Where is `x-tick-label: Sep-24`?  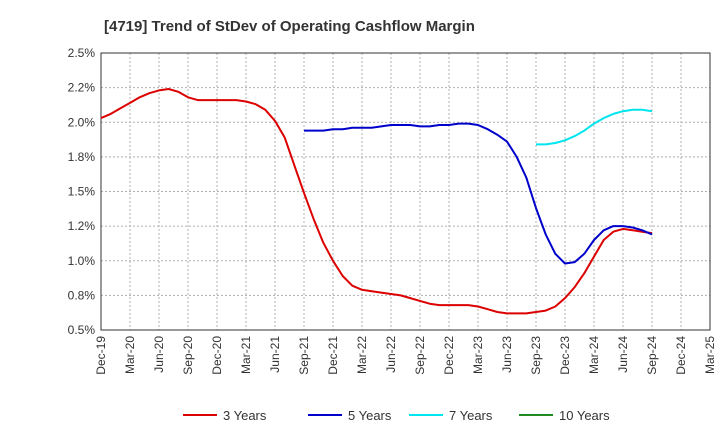
x-tick-label: Sep-24 is located at coordinates (652, 355).